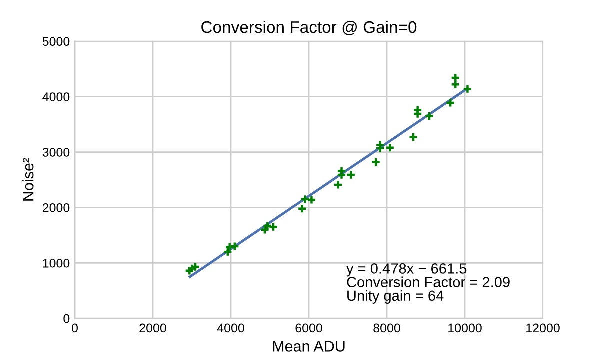 The height and width of the screenshot is (360, 600). I want to click on chart-title: Conversion Factor @ Gain=0, so click(309, 28).